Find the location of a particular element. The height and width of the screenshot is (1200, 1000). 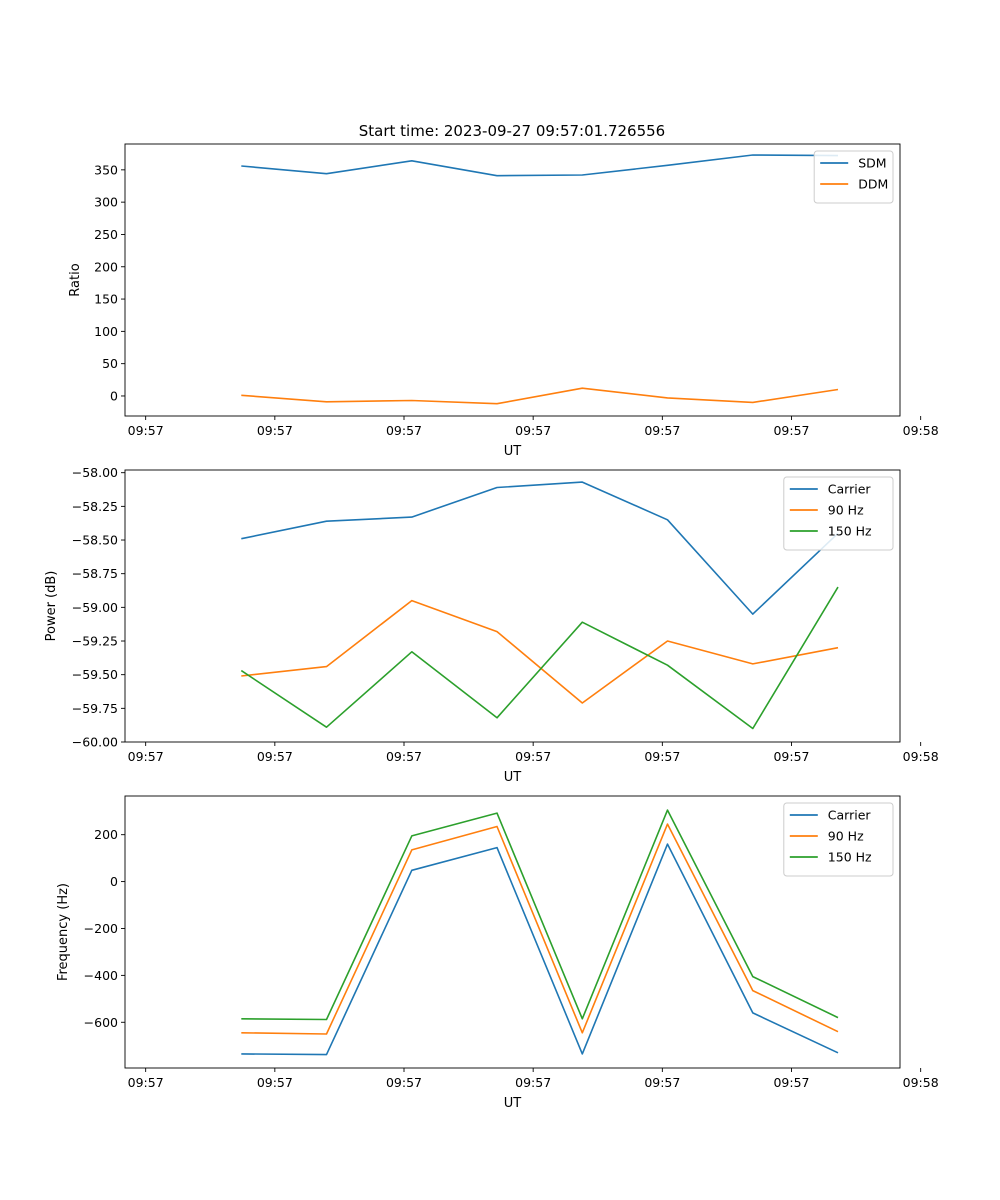

legend-label: DDM is located at coordinates (873, 184).